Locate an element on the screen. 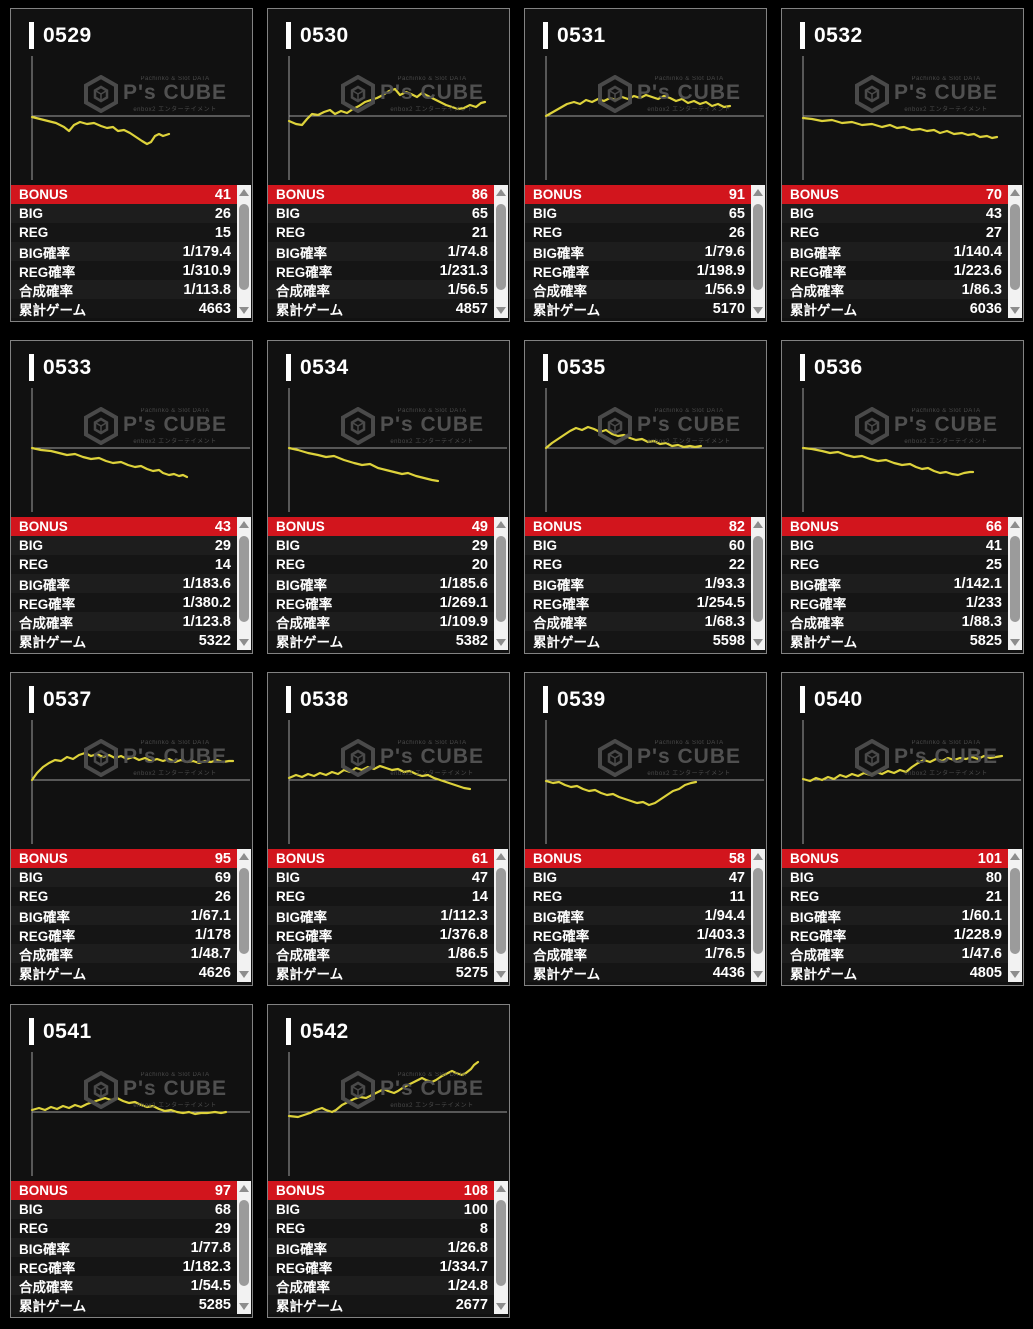 The height and width of the screenshot is (1329, 1033). stats-row-total-games: 累計ゲーム 5170 is located at coordinates (638, 308).